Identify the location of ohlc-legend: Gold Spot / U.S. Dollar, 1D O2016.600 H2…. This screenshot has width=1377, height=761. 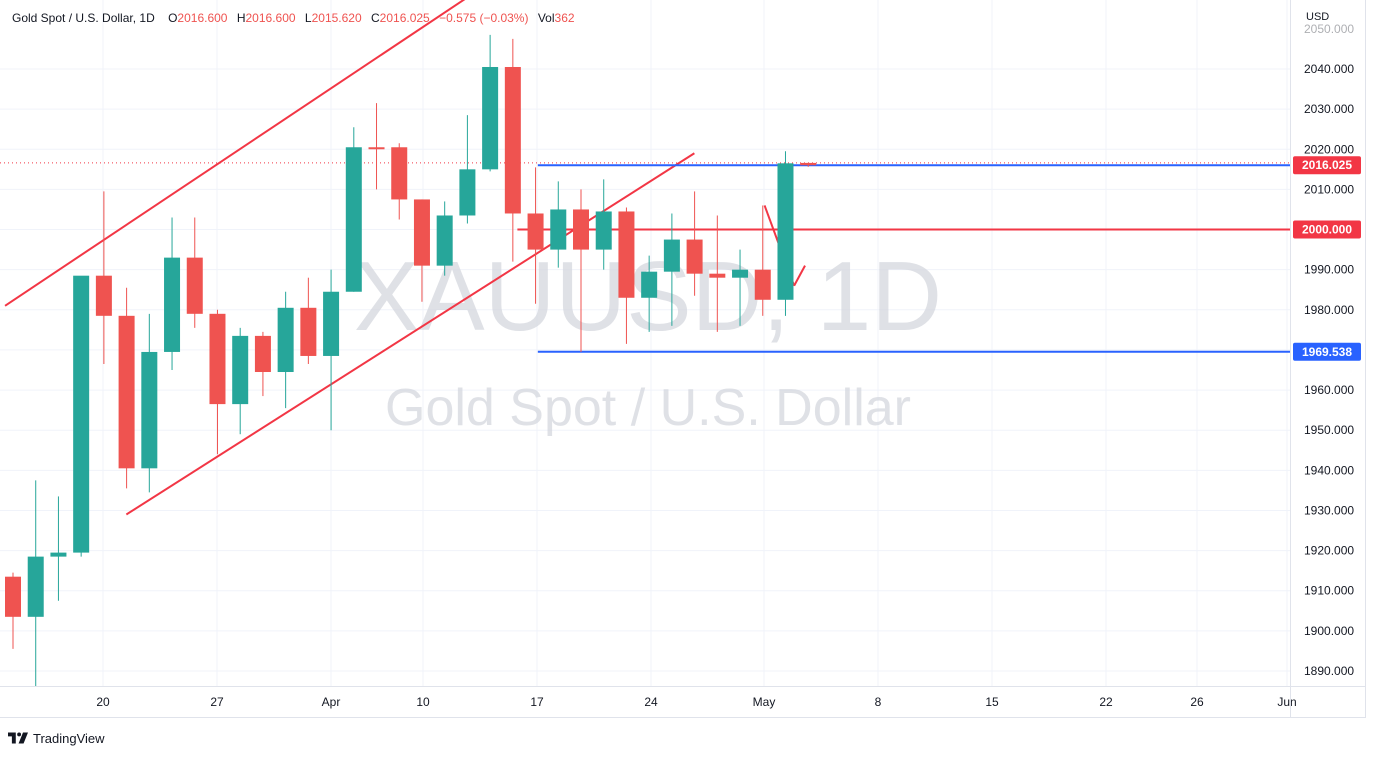
(293, 18).